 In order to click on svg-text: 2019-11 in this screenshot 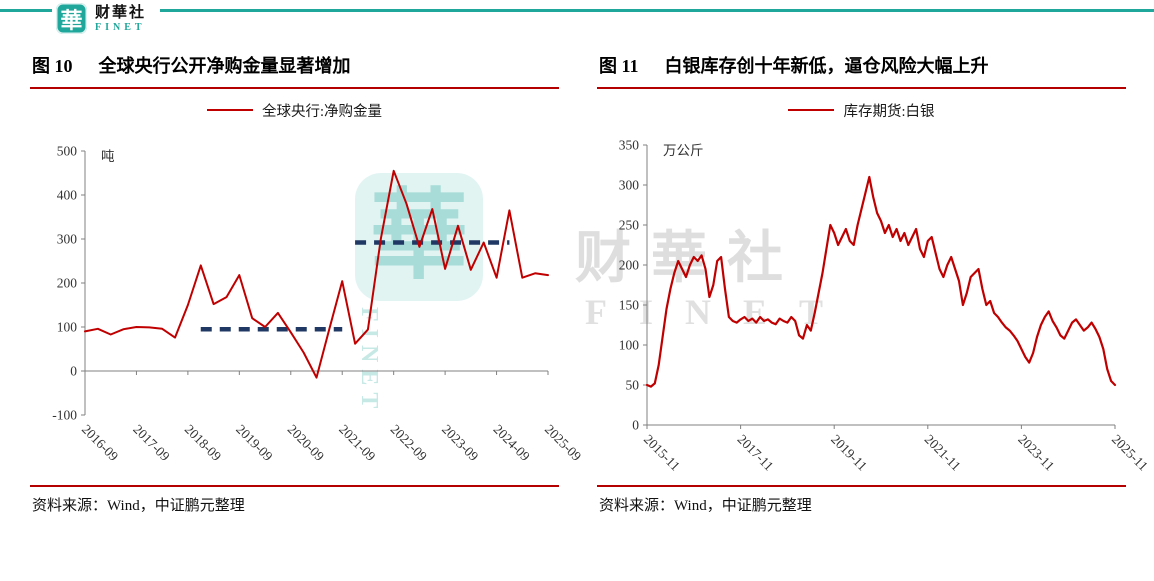, I will do `click(849, 453)`.